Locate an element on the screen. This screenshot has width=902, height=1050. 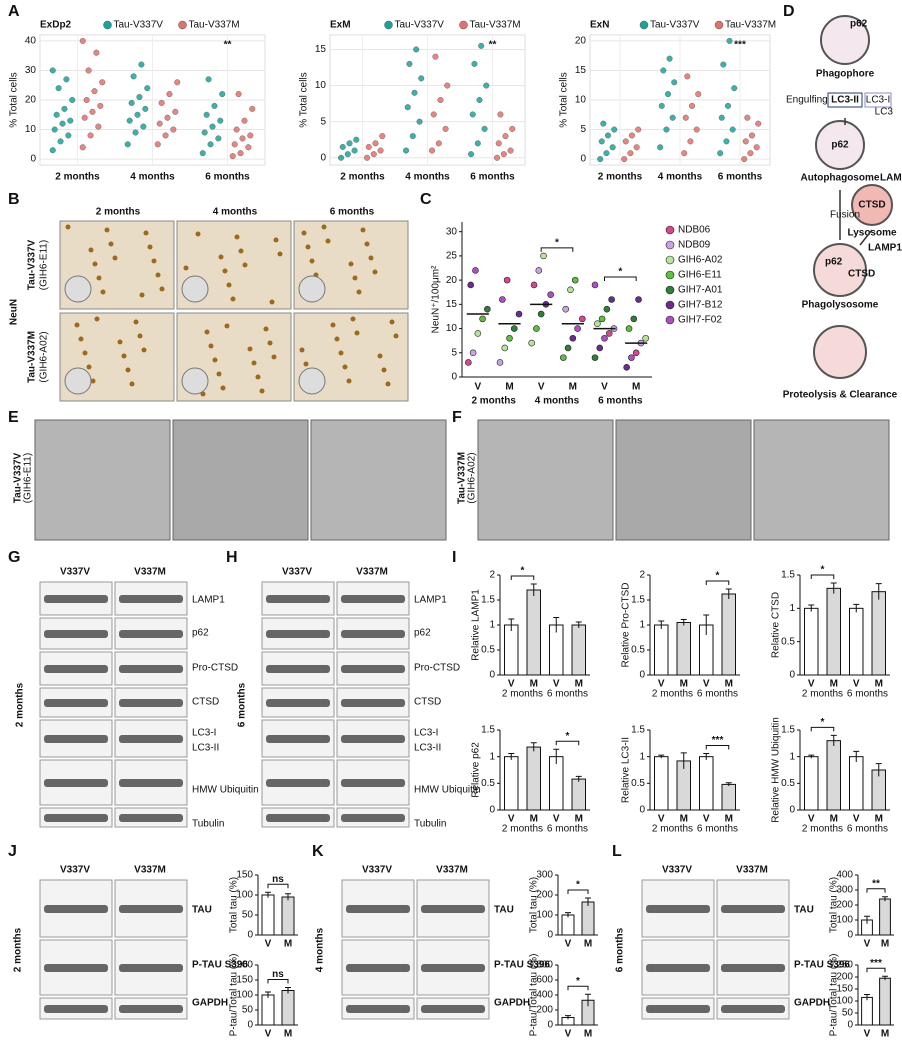
x-tick-label: M is located at coordinates (288, 944).